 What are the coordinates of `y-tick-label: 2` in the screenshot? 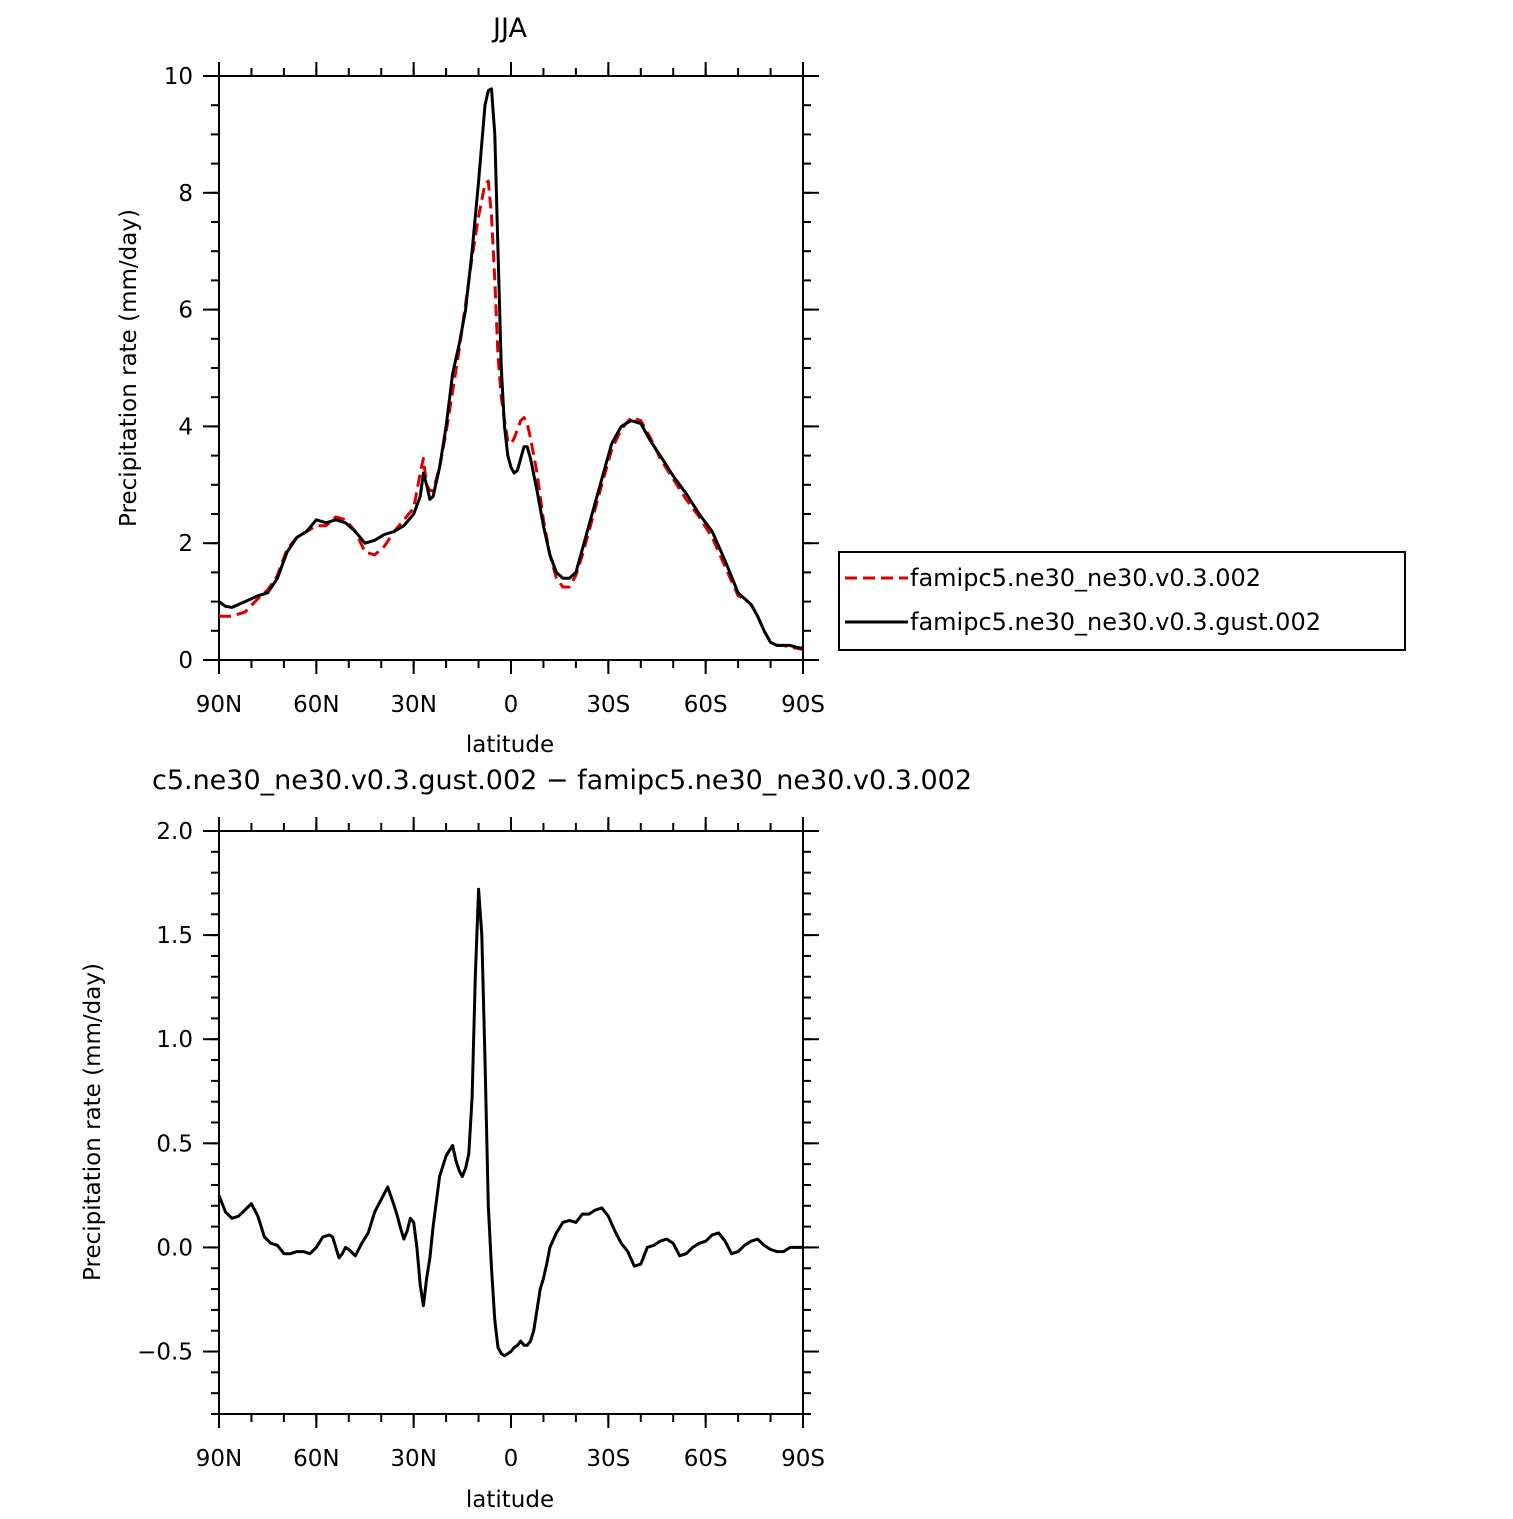 It's located at (185, 544).